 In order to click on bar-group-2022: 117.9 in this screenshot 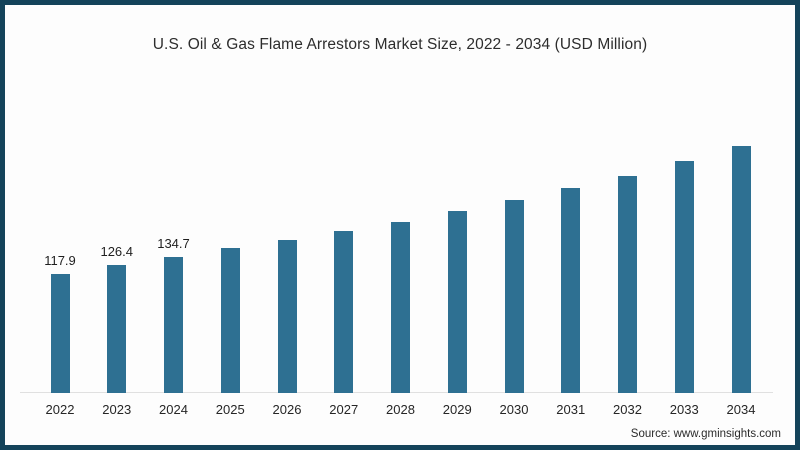, I will do `click(60, 323)`.